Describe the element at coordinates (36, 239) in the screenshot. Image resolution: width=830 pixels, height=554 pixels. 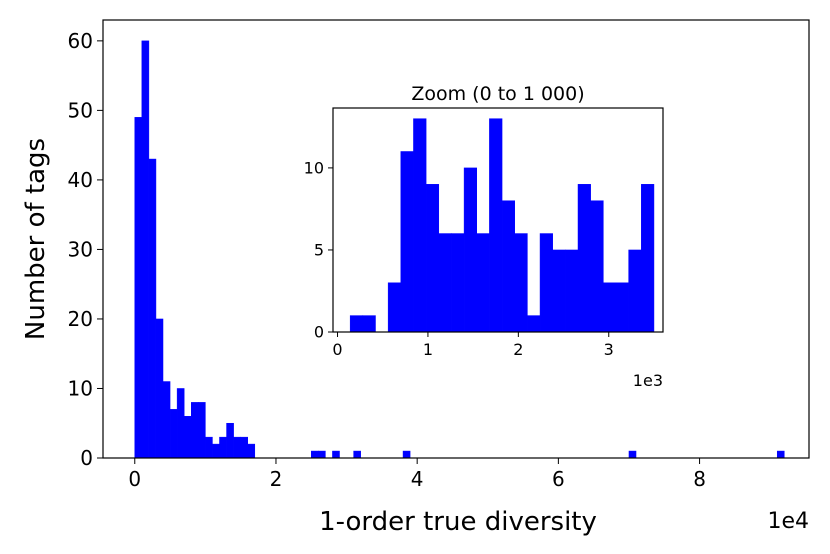
I see `y-axis-label: Number of tags` at that location.